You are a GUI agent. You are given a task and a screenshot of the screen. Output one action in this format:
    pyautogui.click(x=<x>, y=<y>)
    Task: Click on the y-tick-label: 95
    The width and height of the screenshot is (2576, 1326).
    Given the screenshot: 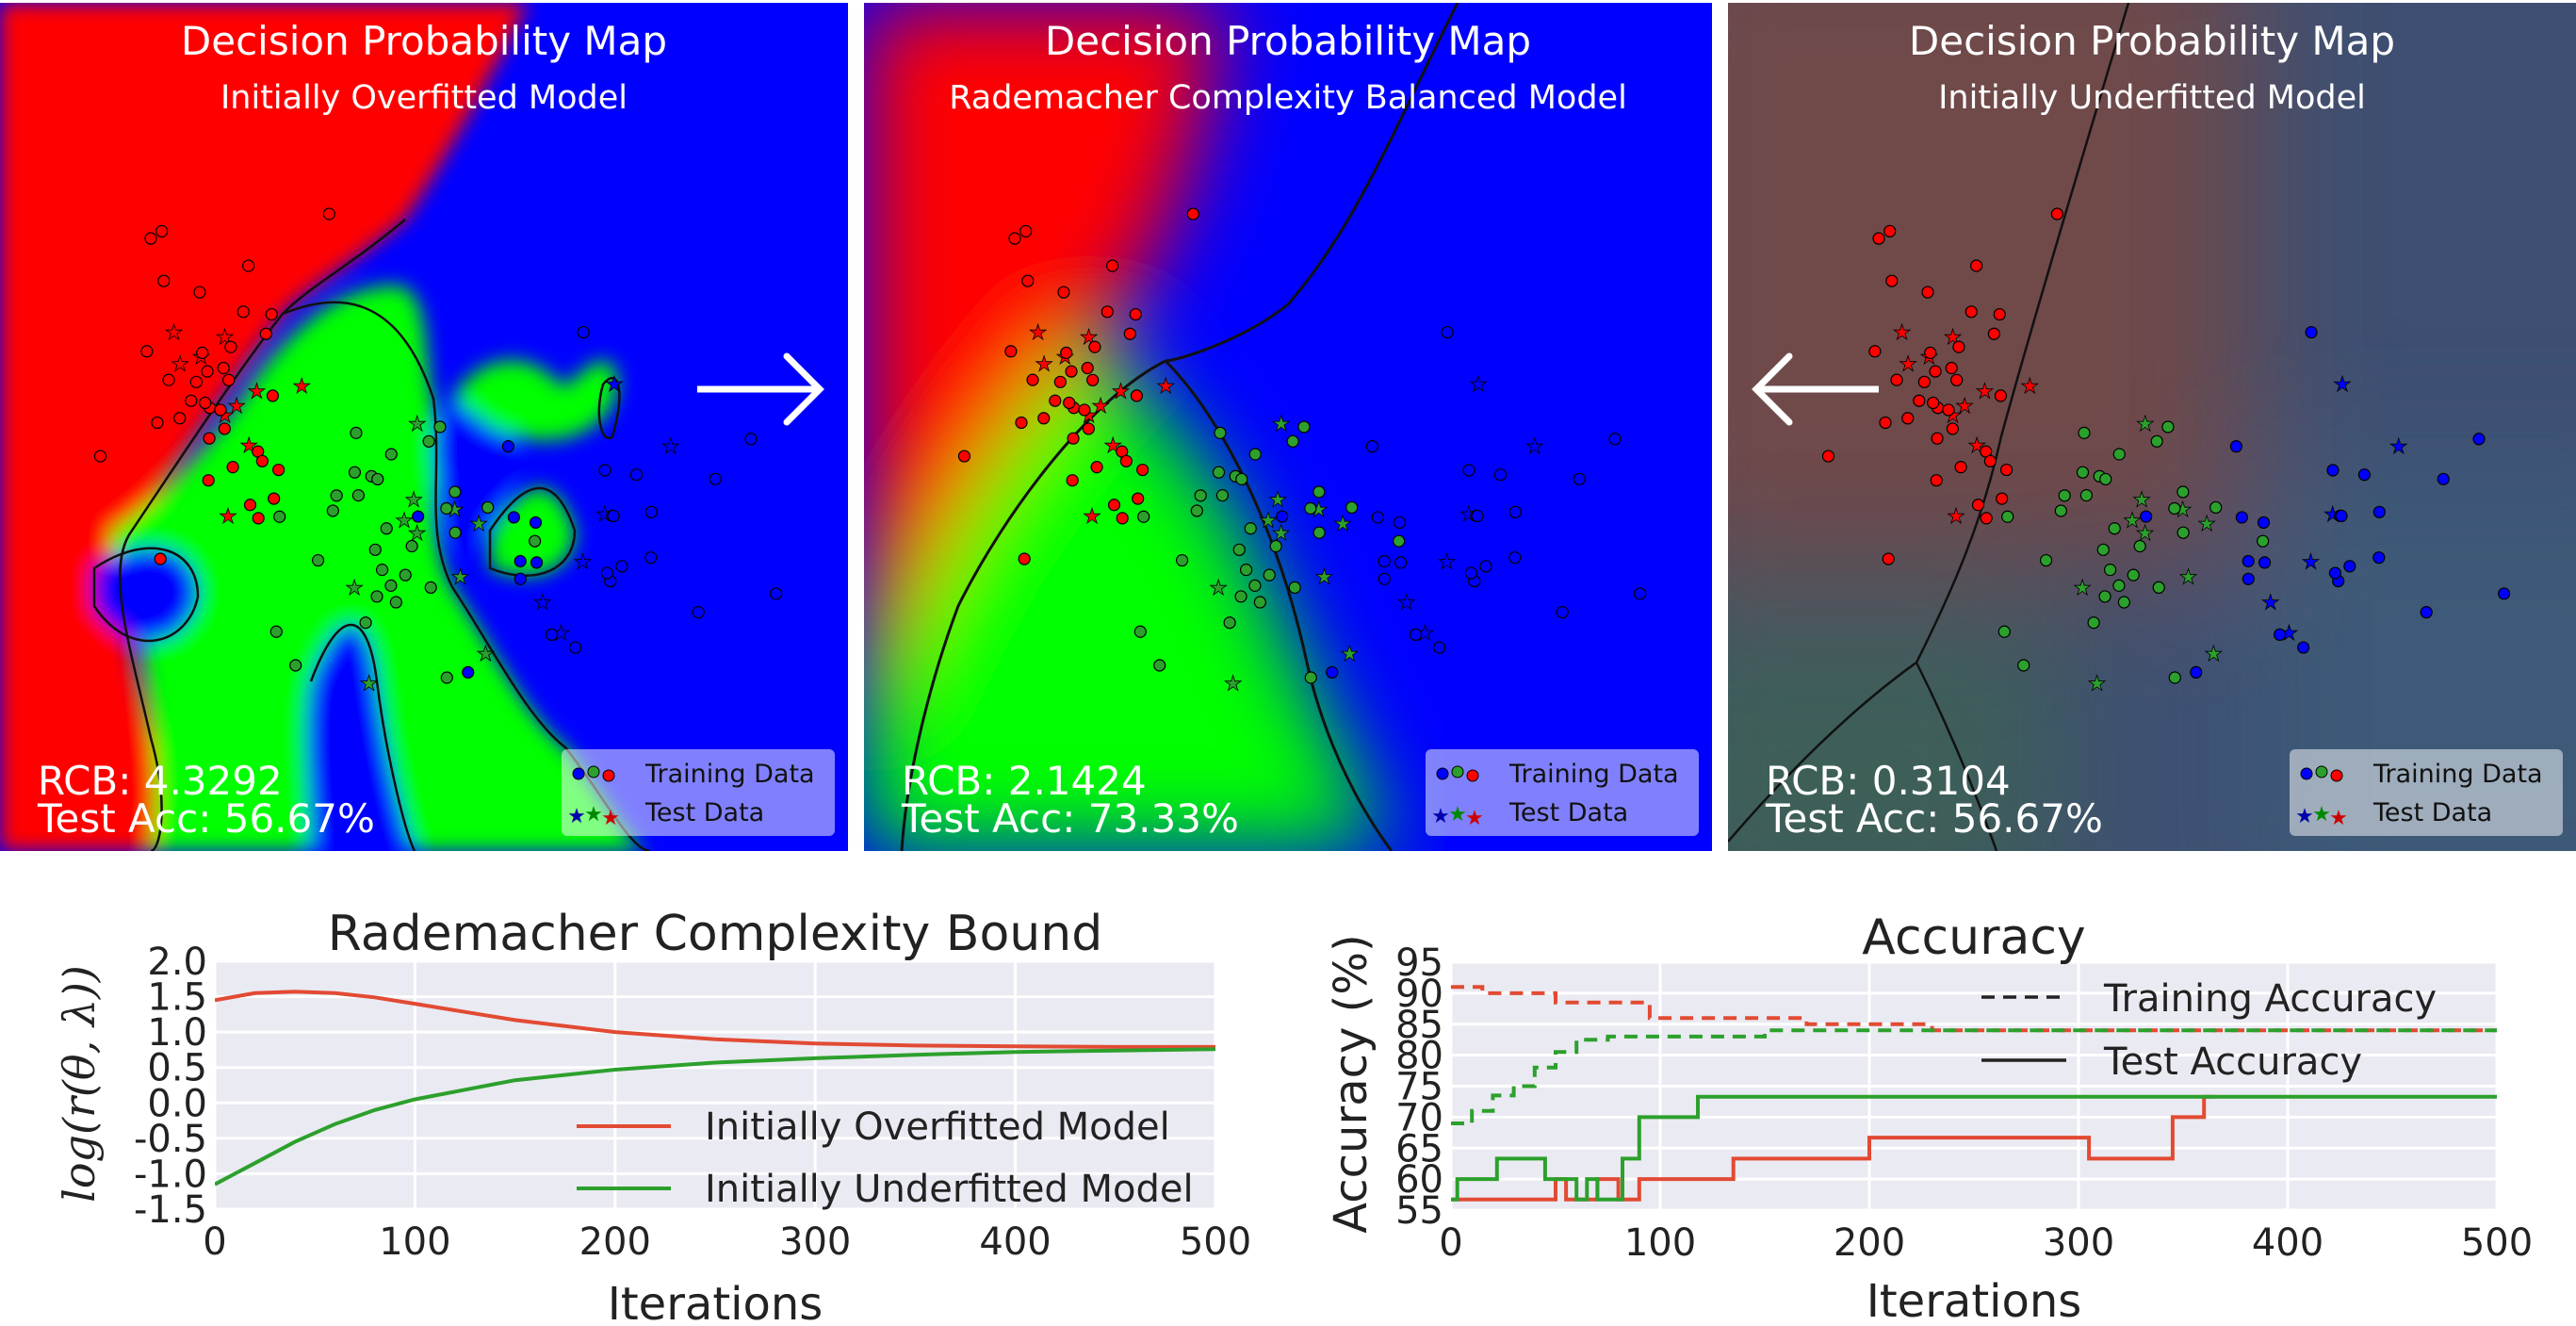 What is the action you would take?
    pyautogui.click(x=1419, y=963)
    